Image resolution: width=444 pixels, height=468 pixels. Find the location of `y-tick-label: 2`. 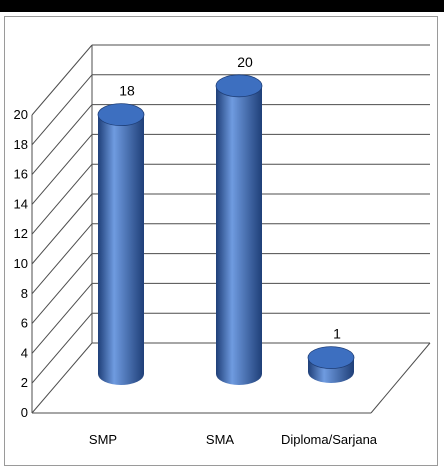

y-tick-label: 2 is located at coordinates (24, 382).